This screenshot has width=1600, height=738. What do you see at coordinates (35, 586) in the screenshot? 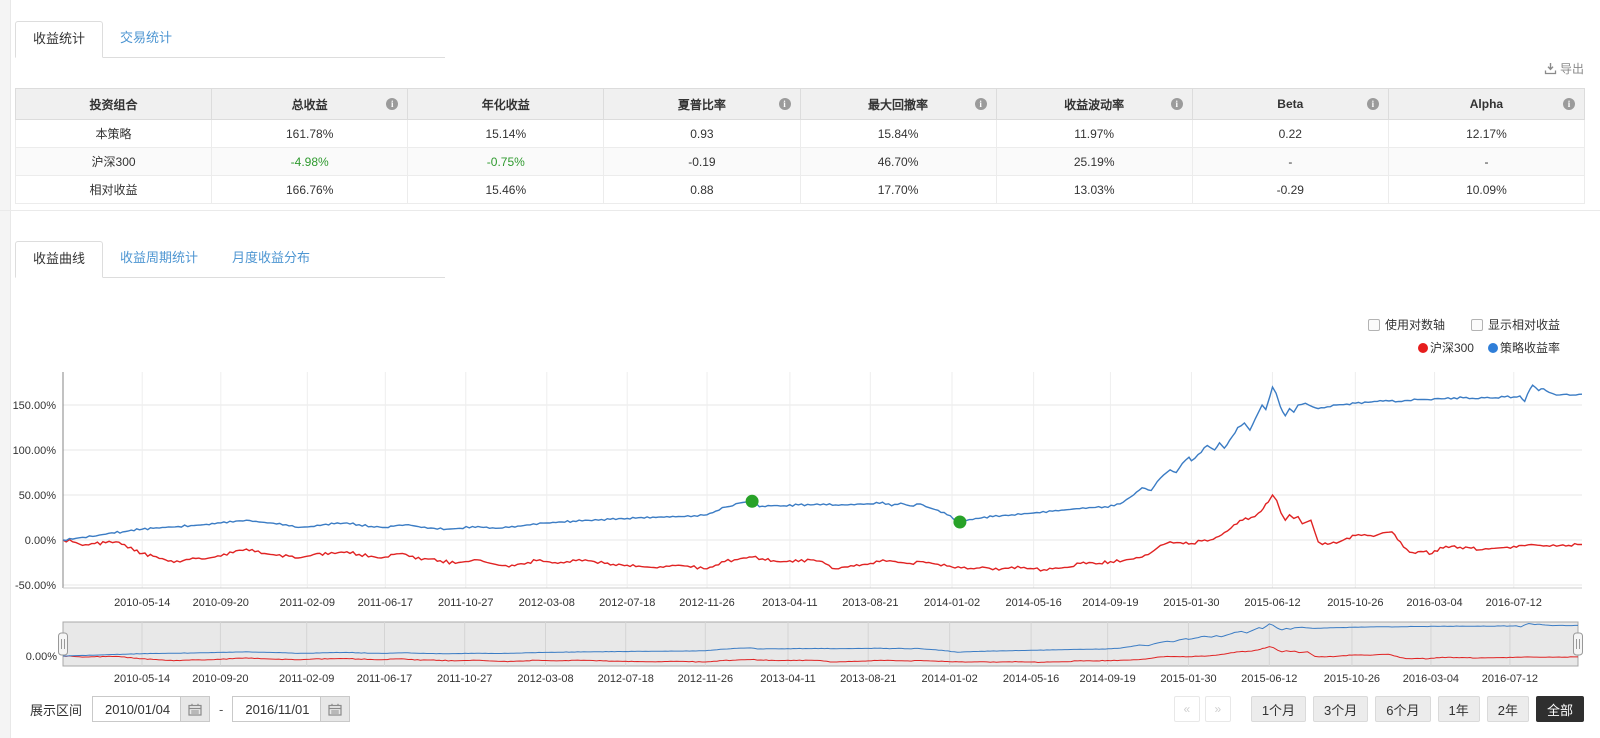
I see `y-axis-tick-label: -50.00%` at bounding box center [35, 586].